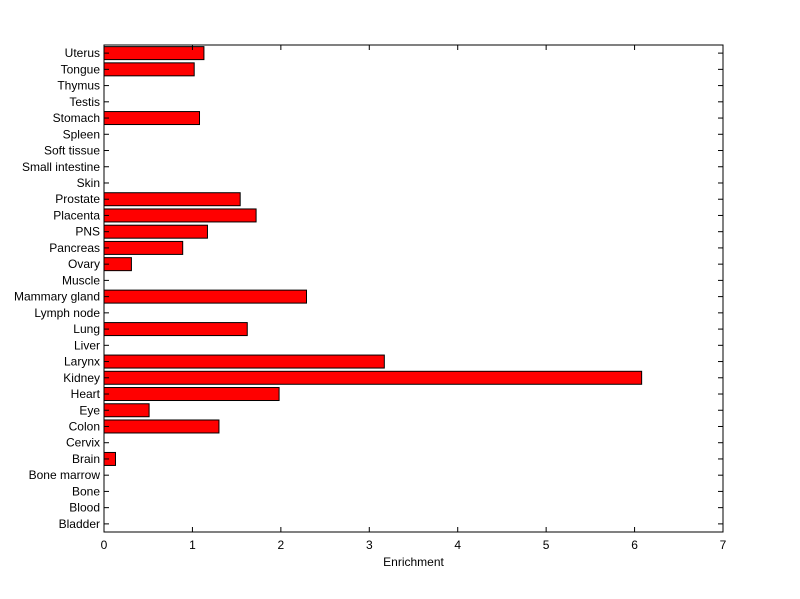 The height and width of the screenshot is (599, 800). What do you see at coordinates (457, 545) in the screenshot?
I see `x-tick-label: 4` at bounding box center [457, 545].